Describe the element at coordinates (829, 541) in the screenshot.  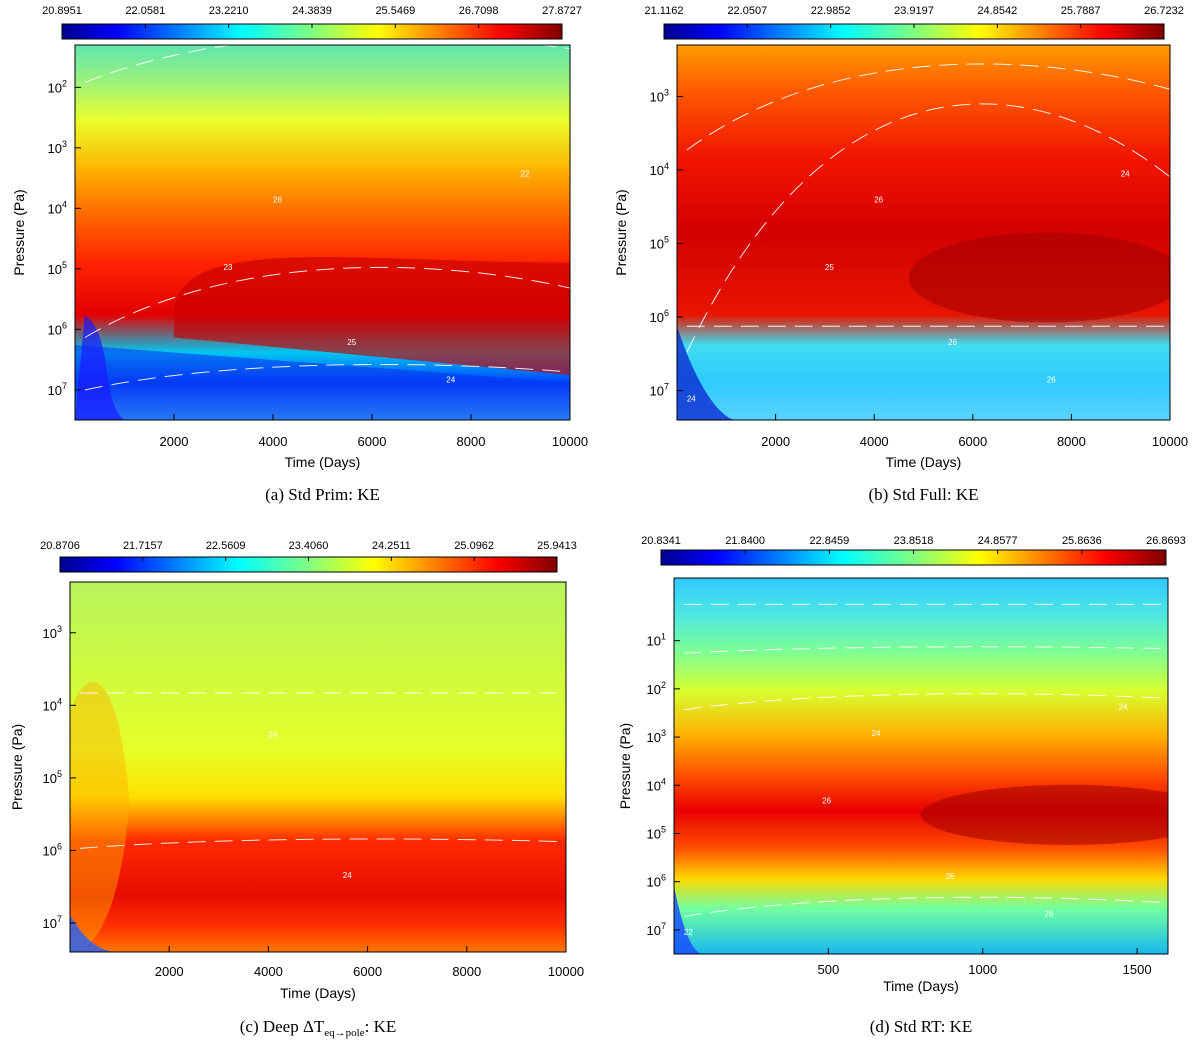
I see `colorbar-tick-label: 22.8459` at that location.